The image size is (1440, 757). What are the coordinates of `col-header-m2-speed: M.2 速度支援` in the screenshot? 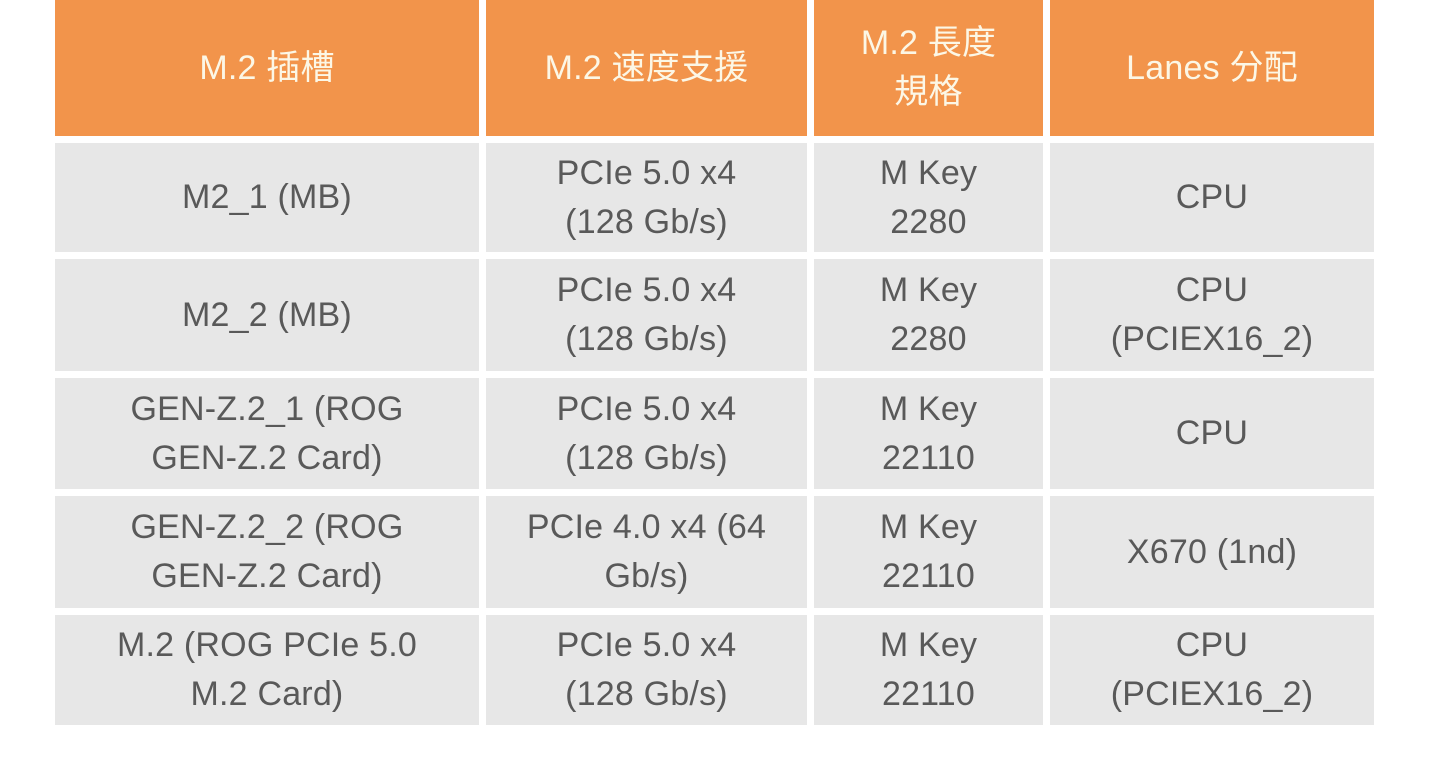 It's located at (646, 68).